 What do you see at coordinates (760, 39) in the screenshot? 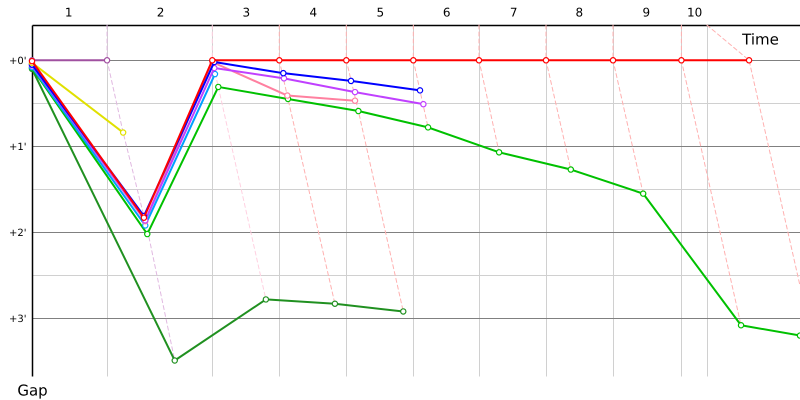
I see `x-axis-title: Time` at bounding box center [760, 39].